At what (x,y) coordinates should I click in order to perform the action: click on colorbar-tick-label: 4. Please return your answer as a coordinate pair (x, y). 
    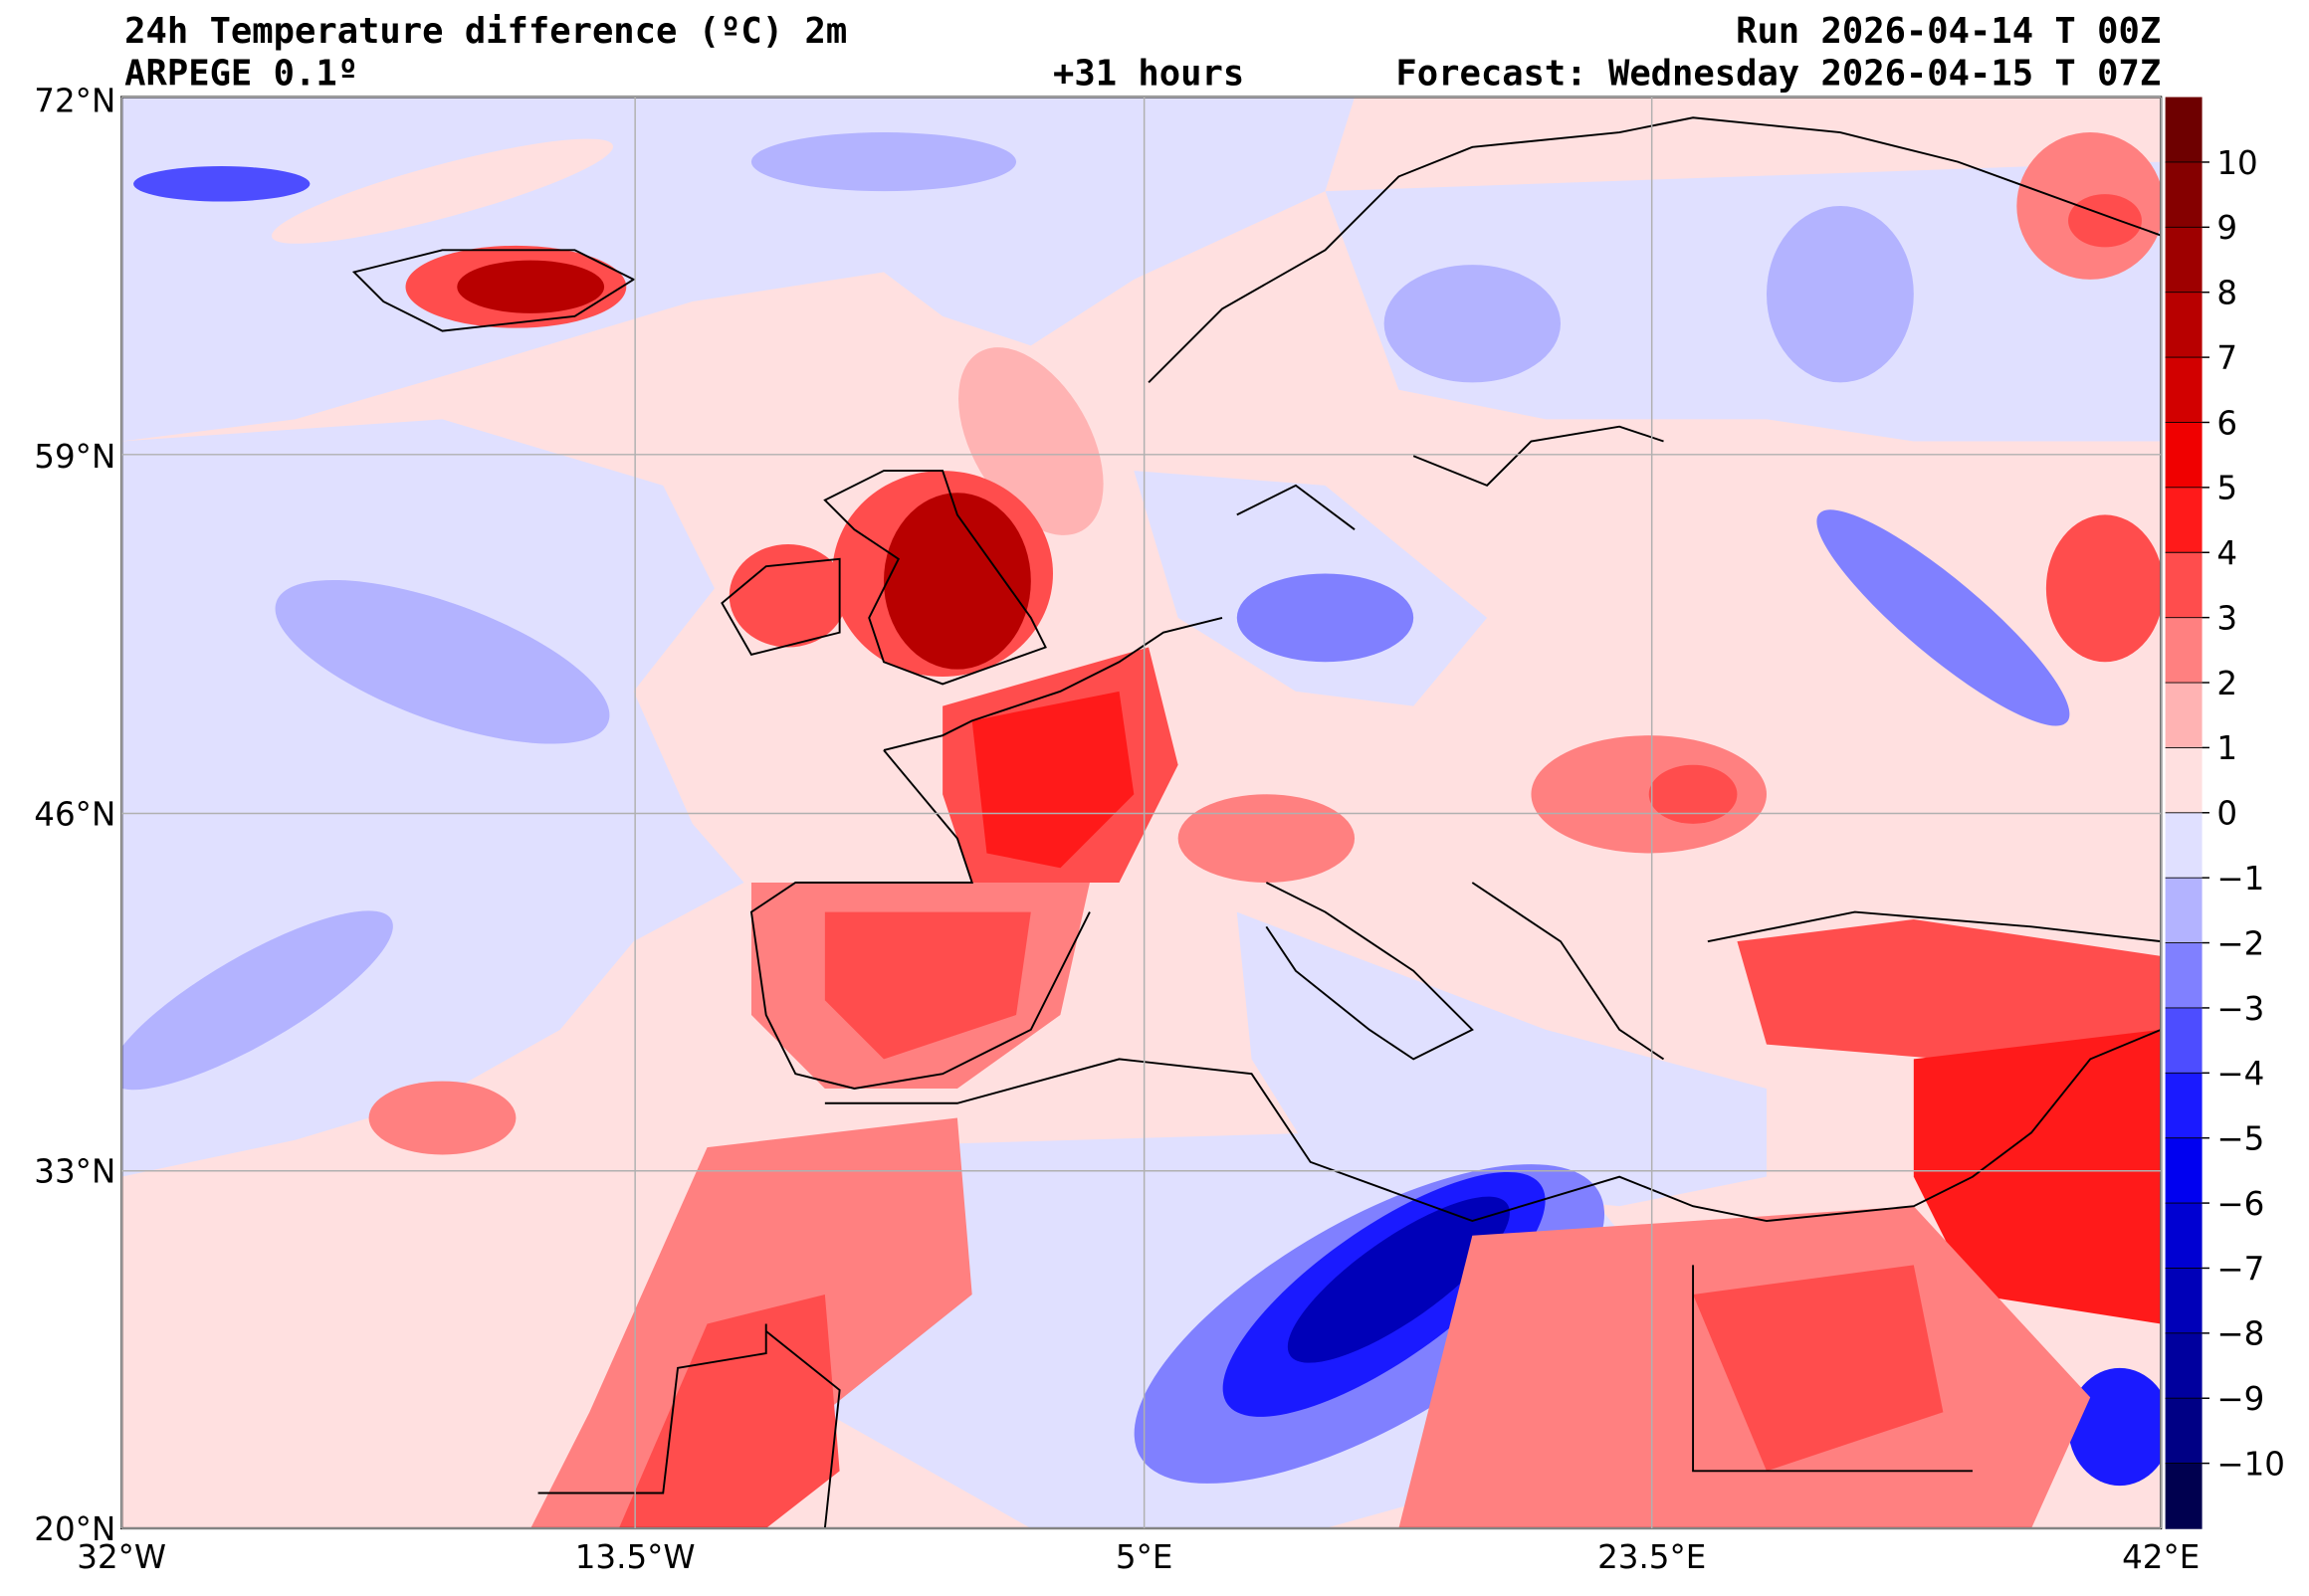
    Looking at the image, I should click on (2226, 553).